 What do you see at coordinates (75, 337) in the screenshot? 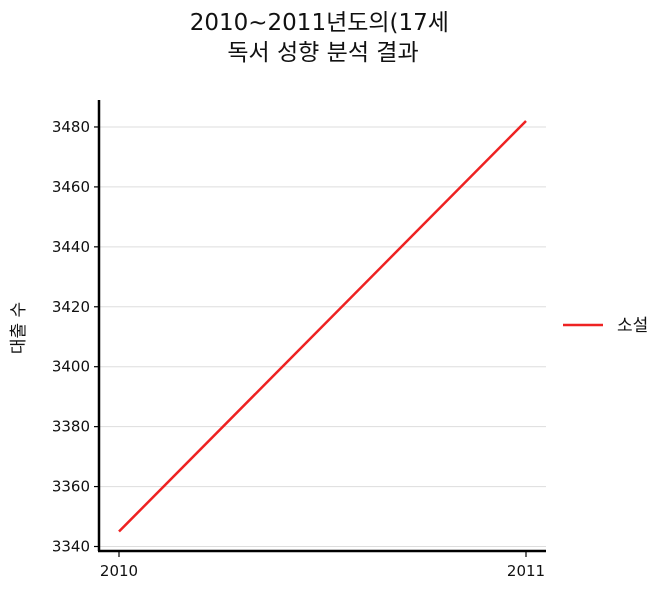
I see `y-axis-ticks: 3340 3360 3380 3400 3420 3440 3460 3480` at bounding box center [75, 337].